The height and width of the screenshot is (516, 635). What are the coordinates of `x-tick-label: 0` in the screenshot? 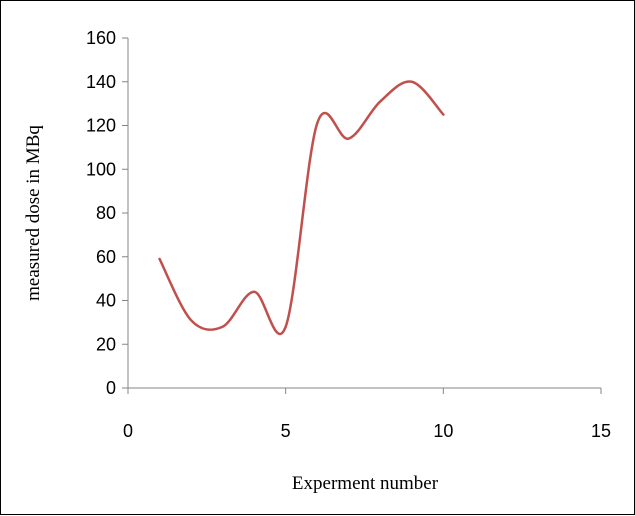 It's located at (128, 431).